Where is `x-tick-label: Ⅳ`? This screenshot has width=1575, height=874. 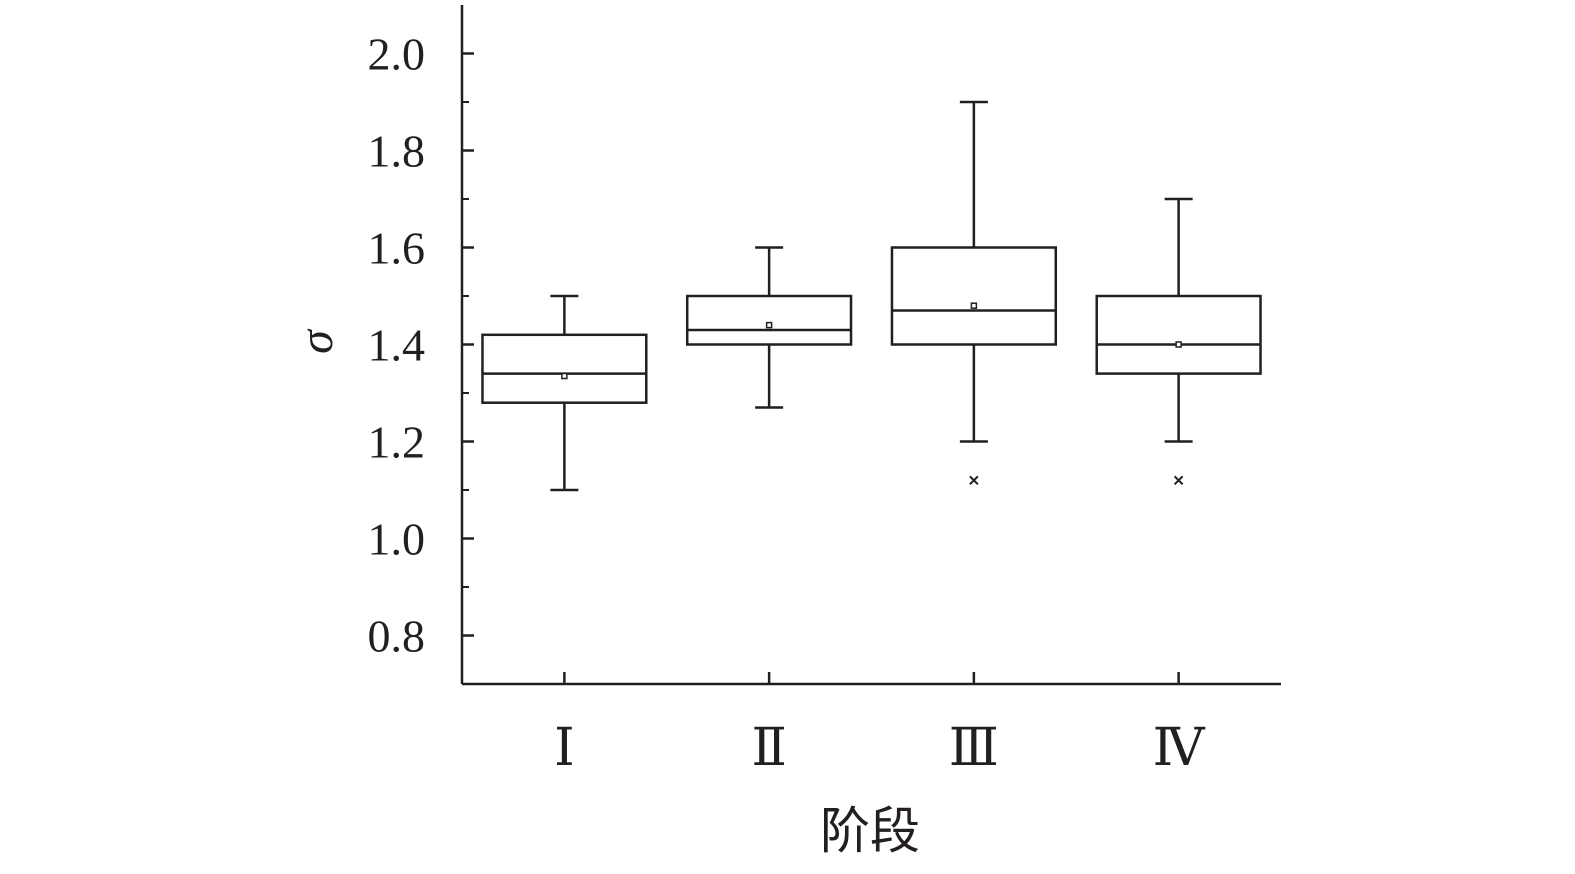
x-tick-label: Ⅳ is located at coordinates (1179, 748).